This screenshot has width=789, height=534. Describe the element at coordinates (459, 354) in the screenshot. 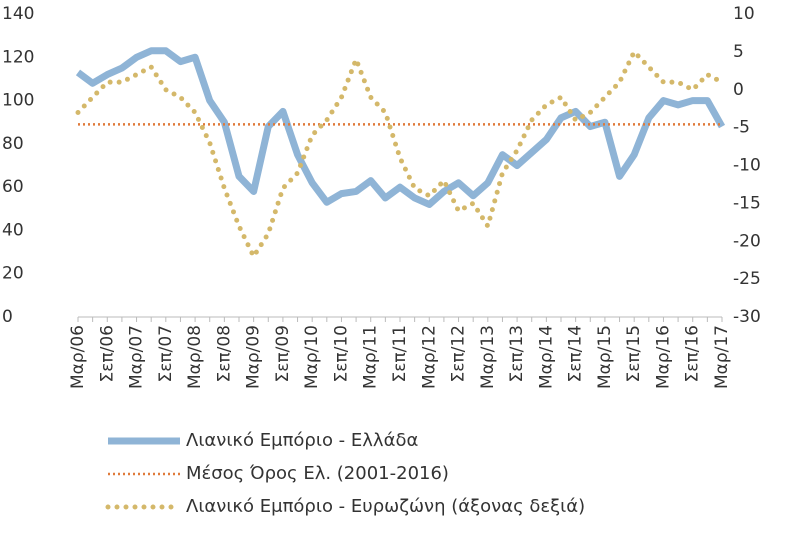

I see `x-tick-label: Σεπ/12` at that location.